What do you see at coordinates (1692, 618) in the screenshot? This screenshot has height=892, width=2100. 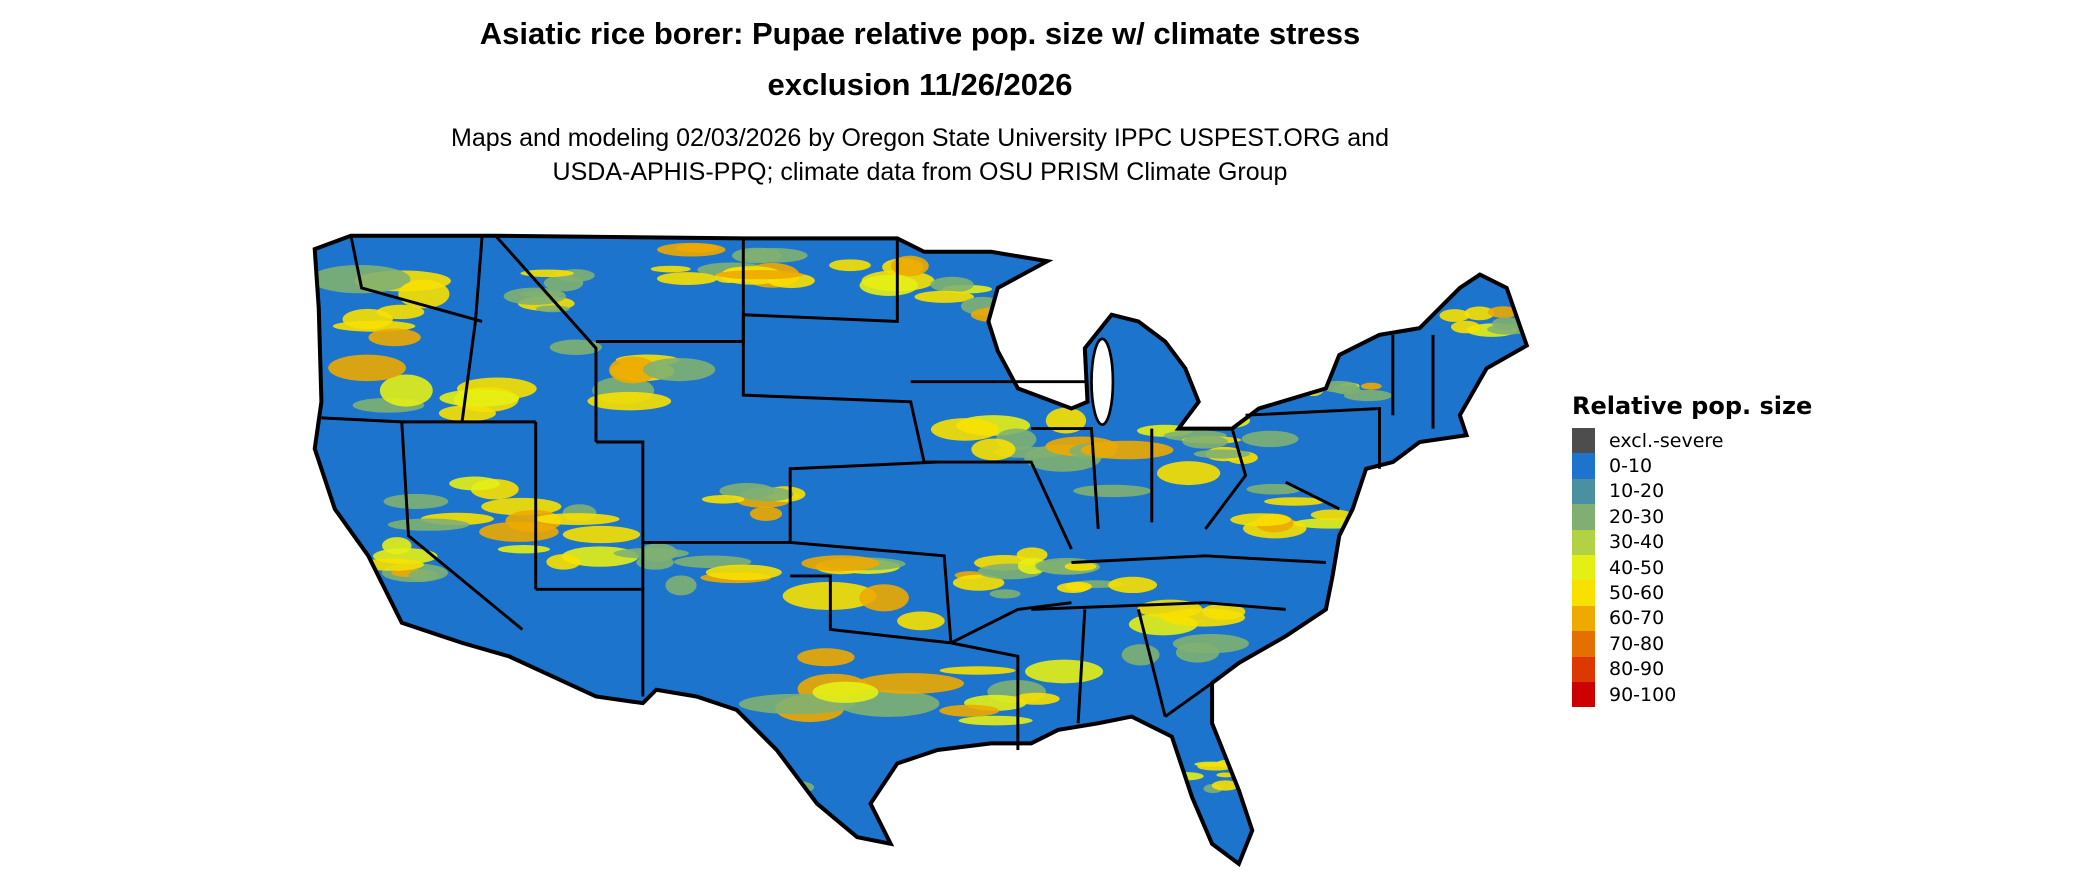 I see `legend-item: 60-70` at bounding box center [1692, 618].